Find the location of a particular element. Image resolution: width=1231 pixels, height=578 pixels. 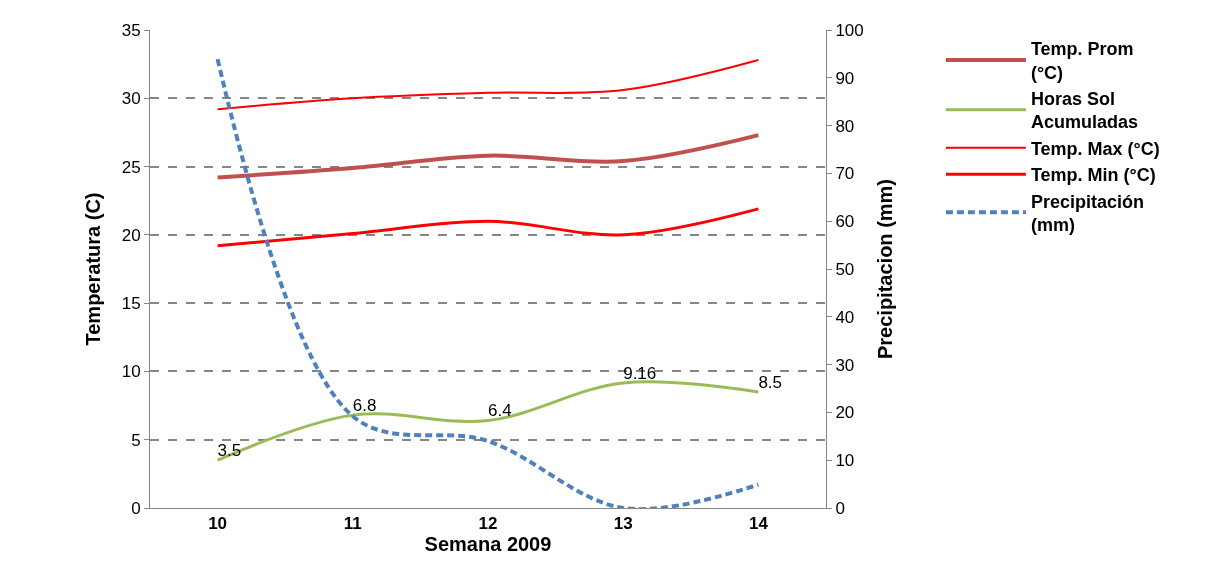

legend-label: Temp. Min (°C) is located at coordinates (1093, 175).